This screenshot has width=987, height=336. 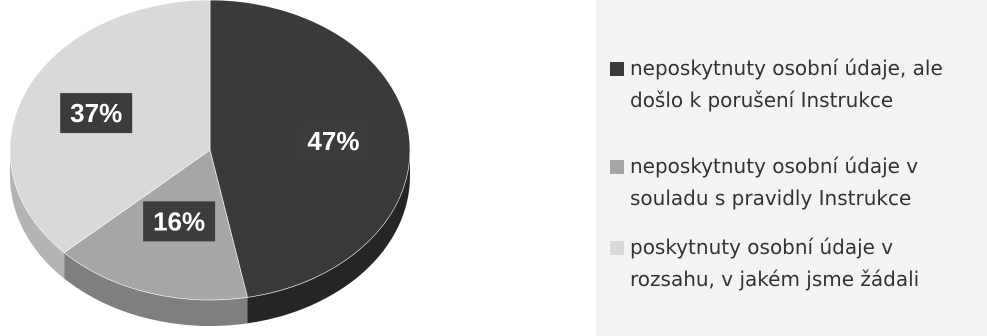 What do you see at coordinates (37, 214) in the screenshot?
I see `slice-side-provided` at bounding box center [37, 214].